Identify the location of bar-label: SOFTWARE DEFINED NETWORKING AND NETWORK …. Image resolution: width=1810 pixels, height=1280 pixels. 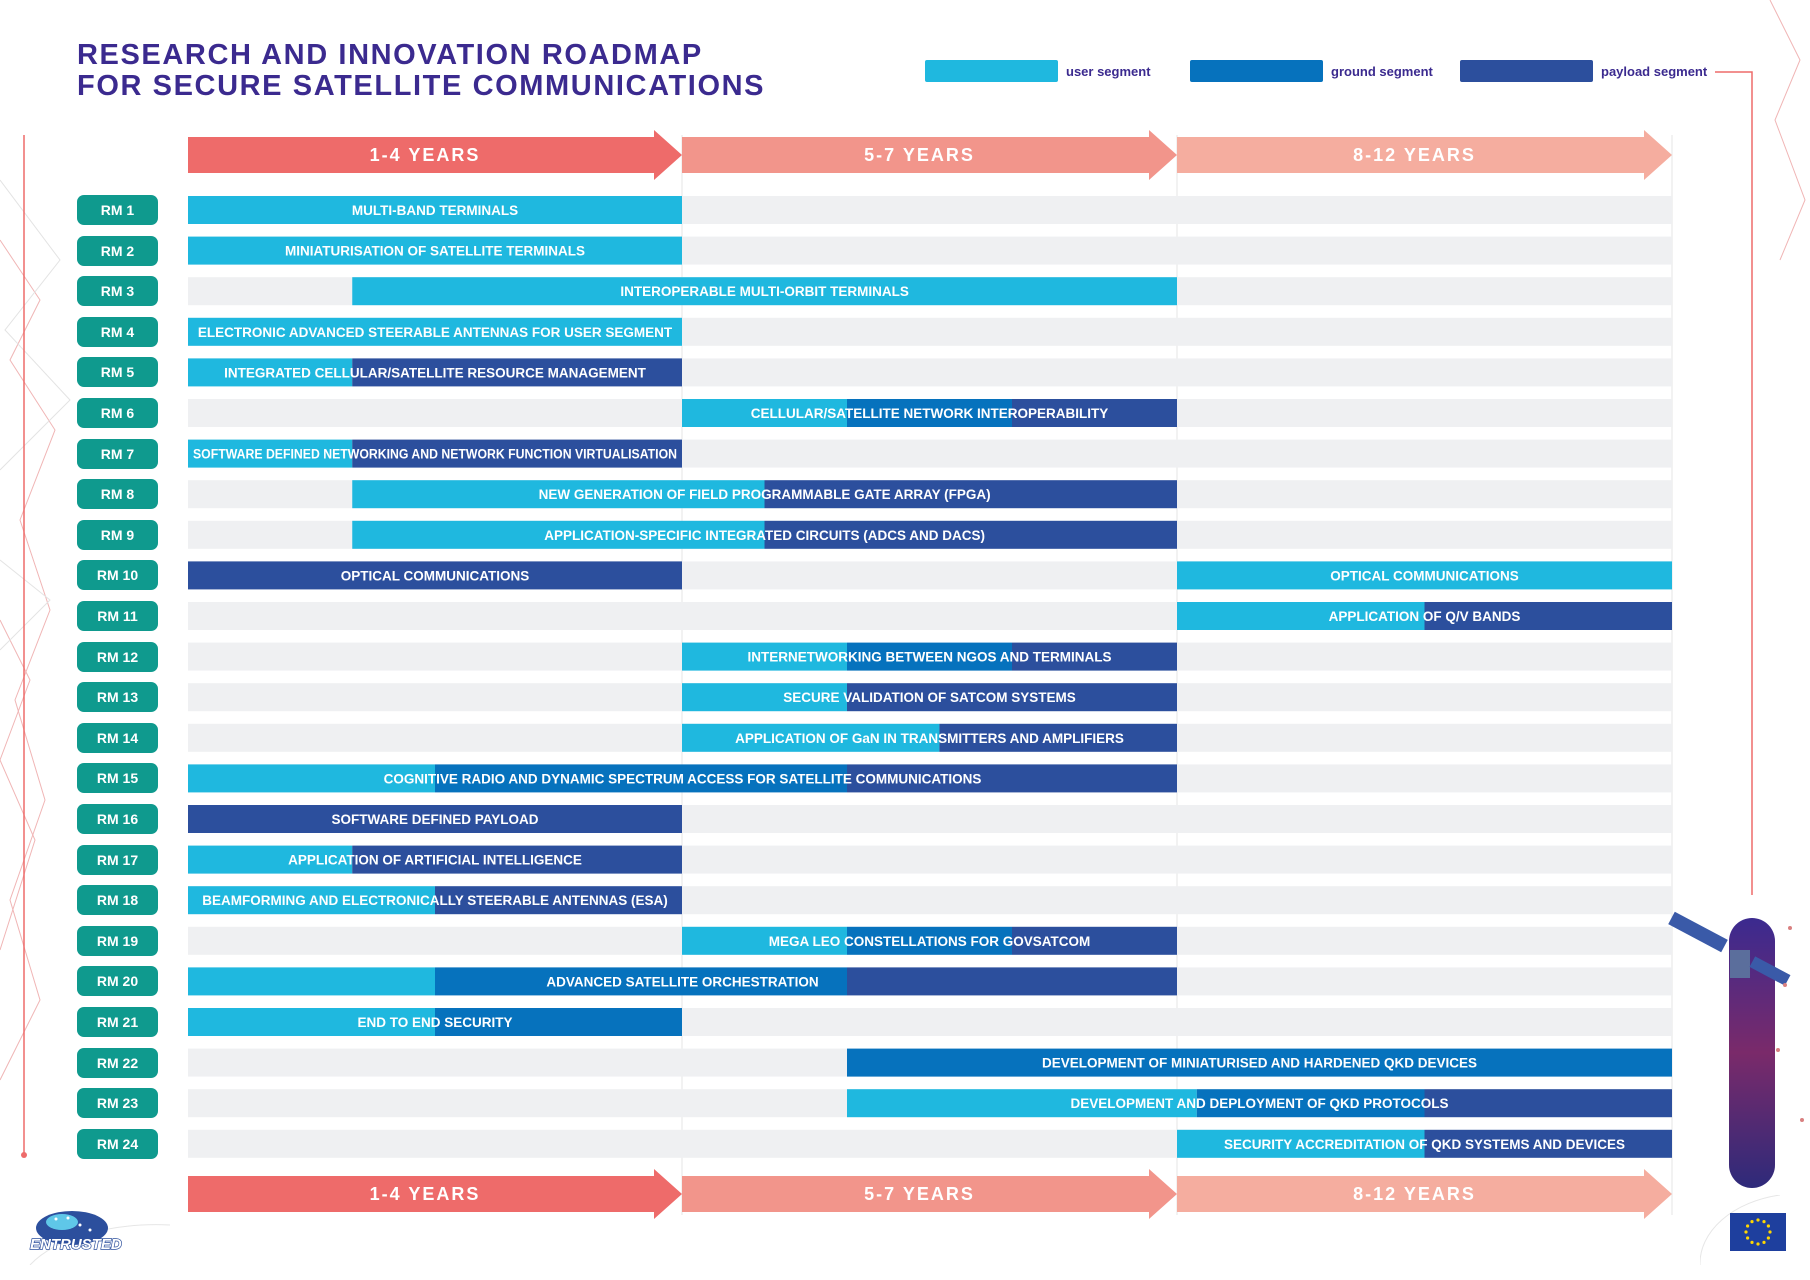
(435, 454).